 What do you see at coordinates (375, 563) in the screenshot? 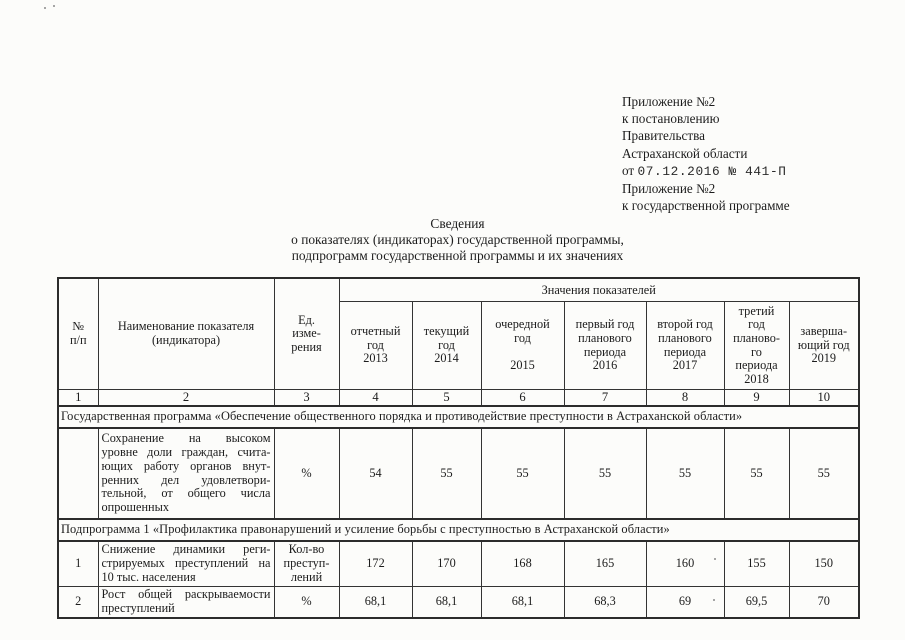
I see `value-cell: 172` at bounding box center [375, 563].